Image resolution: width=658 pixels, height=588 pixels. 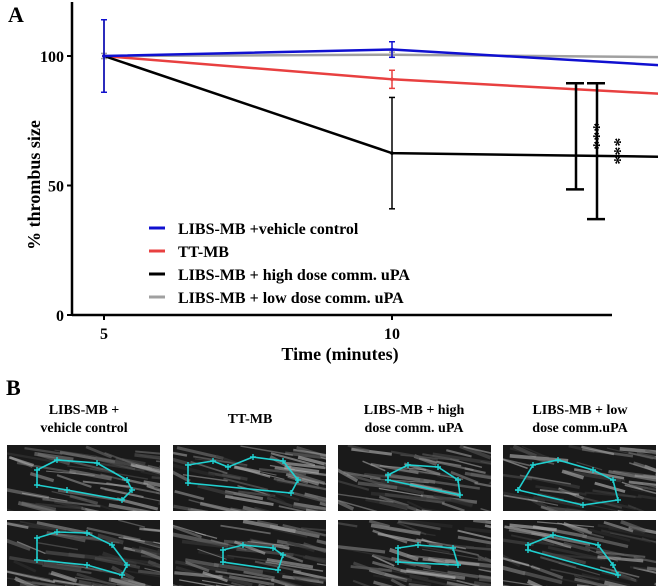 What do you see at coordinates (84, 428) in the screenshot?
I see `label-line: vehicle control` at bounding box center [84, 428].